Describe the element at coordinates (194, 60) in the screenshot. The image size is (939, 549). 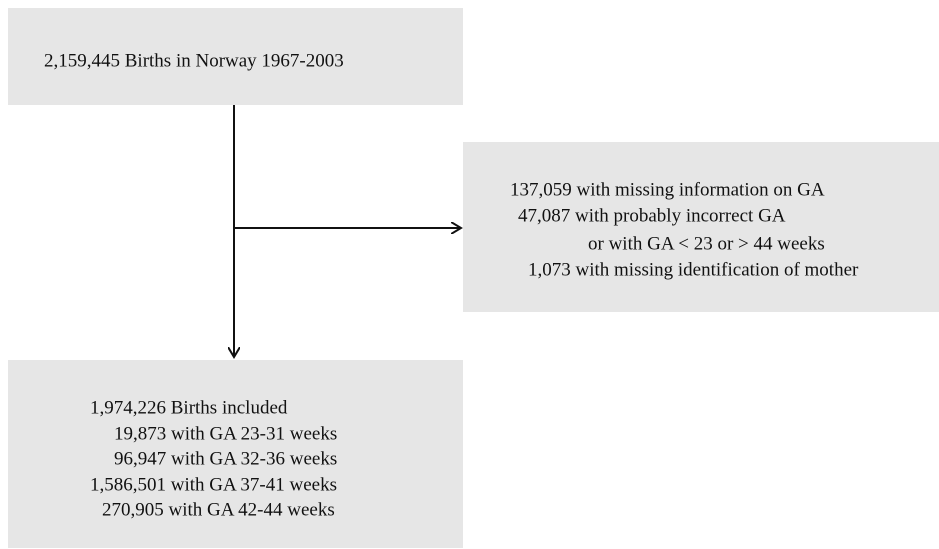
I see `node-text: 2,159,445 Births in Norway 1967-2003` at that location.